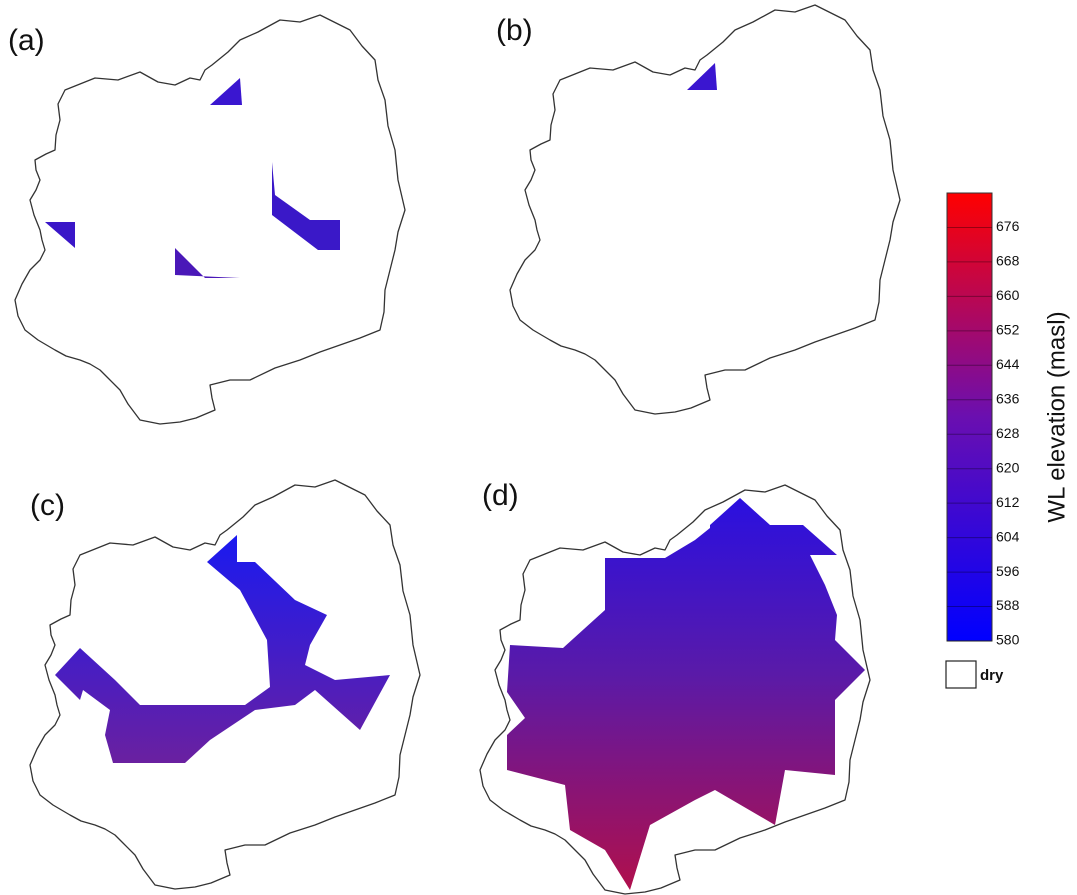 Image resolution: width=1077 pixels, height=895 pixels. What do you see at coordinates (961, 674) in the screenshot?
I see `dry-swatch` at bounding box center [961, 674].